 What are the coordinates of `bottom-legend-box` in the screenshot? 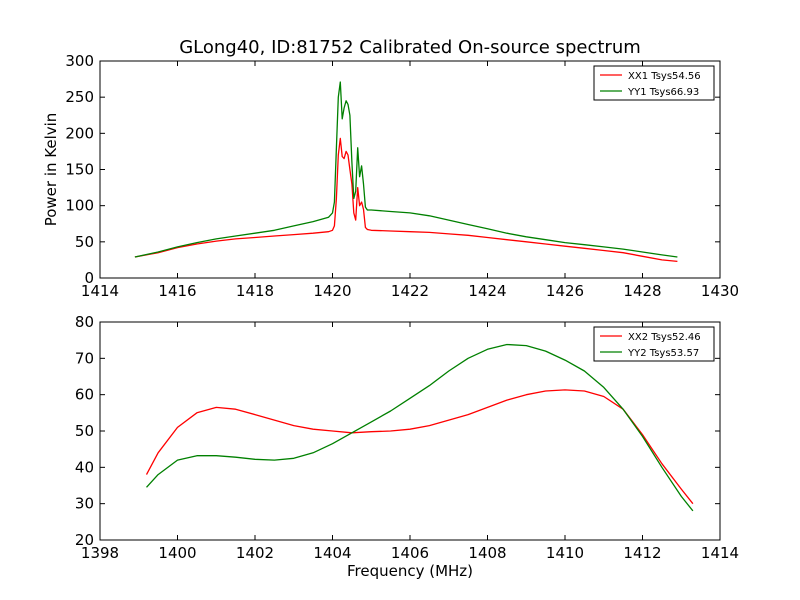 It's located at (654, 344).